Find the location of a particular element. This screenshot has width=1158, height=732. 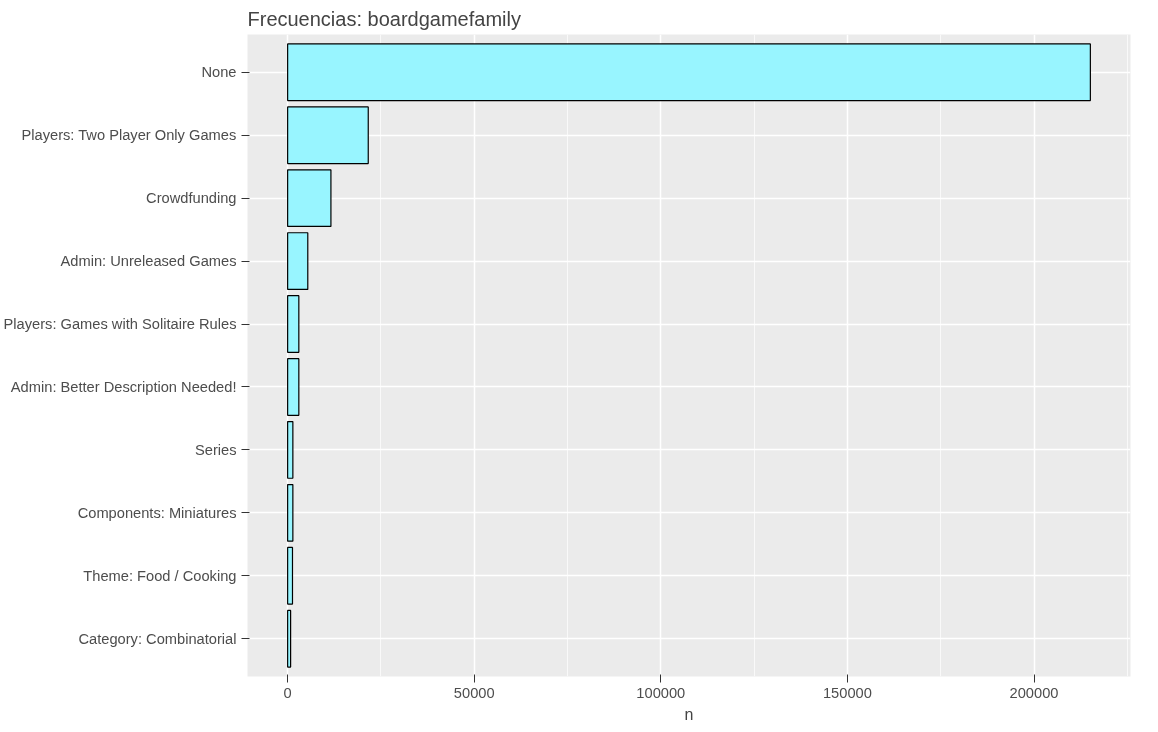

x-axis-title: n is located at coordinates (689, 714).